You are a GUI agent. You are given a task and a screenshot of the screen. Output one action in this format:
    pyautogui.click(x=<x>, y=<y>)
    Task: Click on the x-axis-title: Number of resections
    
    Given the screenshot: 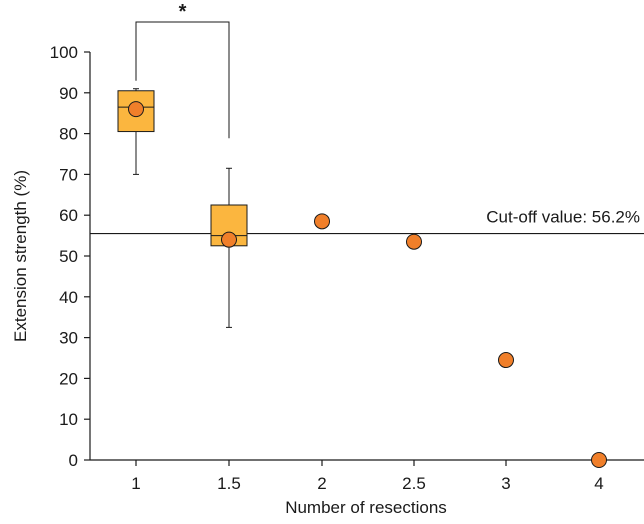 What is the action you would take?
    pyautogui.click(x=366, y=507)
    